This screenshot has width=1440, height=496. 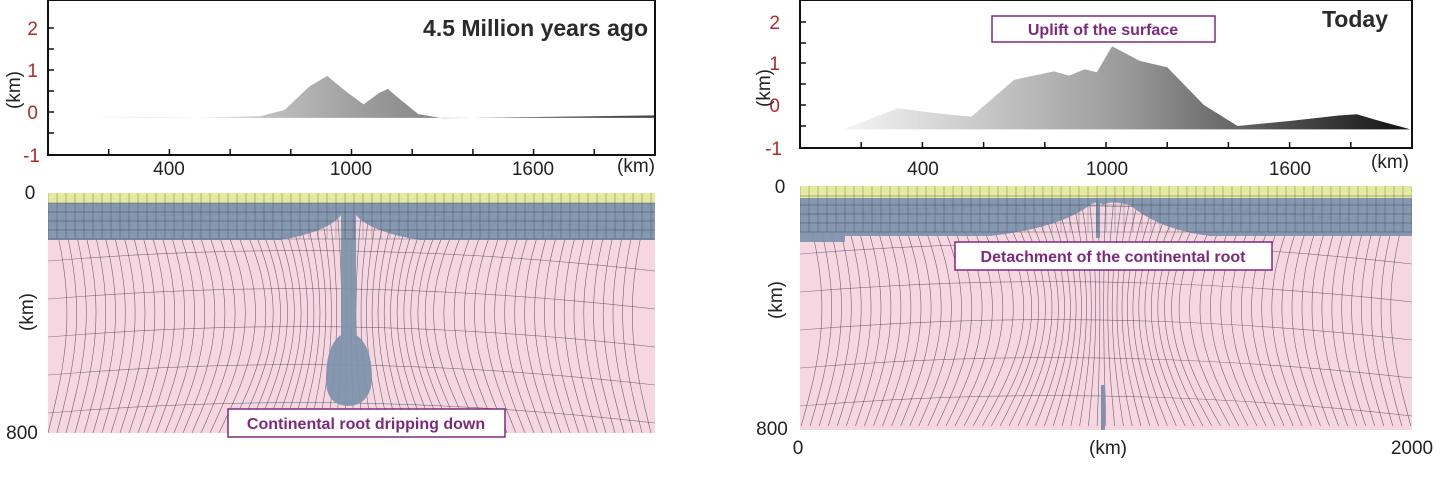 I want to click on right-surface-profile, so click(x=1128, y=88).